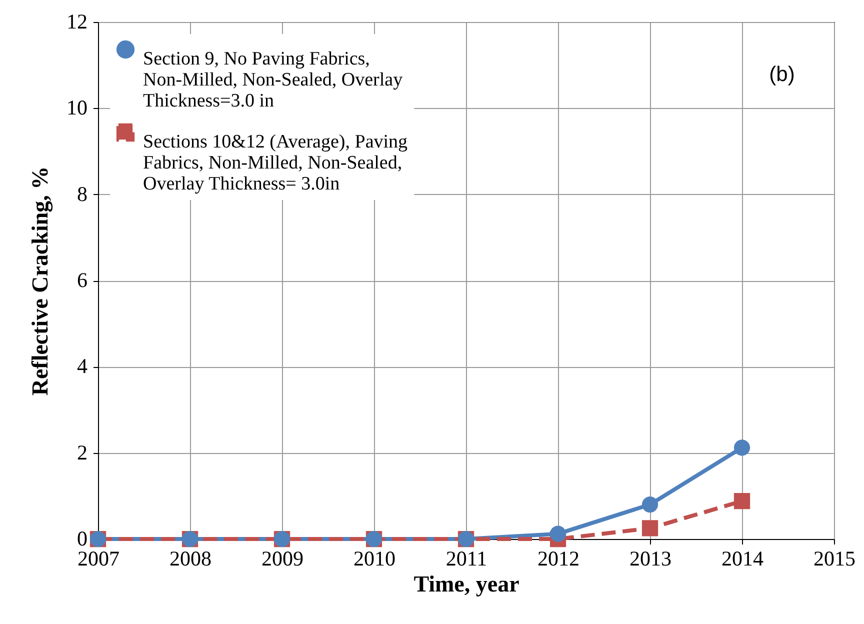  What do you see at coordinates (275, 163) in the screenshot?
I see `legend-label: Sections 10&12 (Average), Paving Fabrics, Non-Milled, Non-Sealed, Overlay Thickness= 3.0in` at bounding box center [275, 163].